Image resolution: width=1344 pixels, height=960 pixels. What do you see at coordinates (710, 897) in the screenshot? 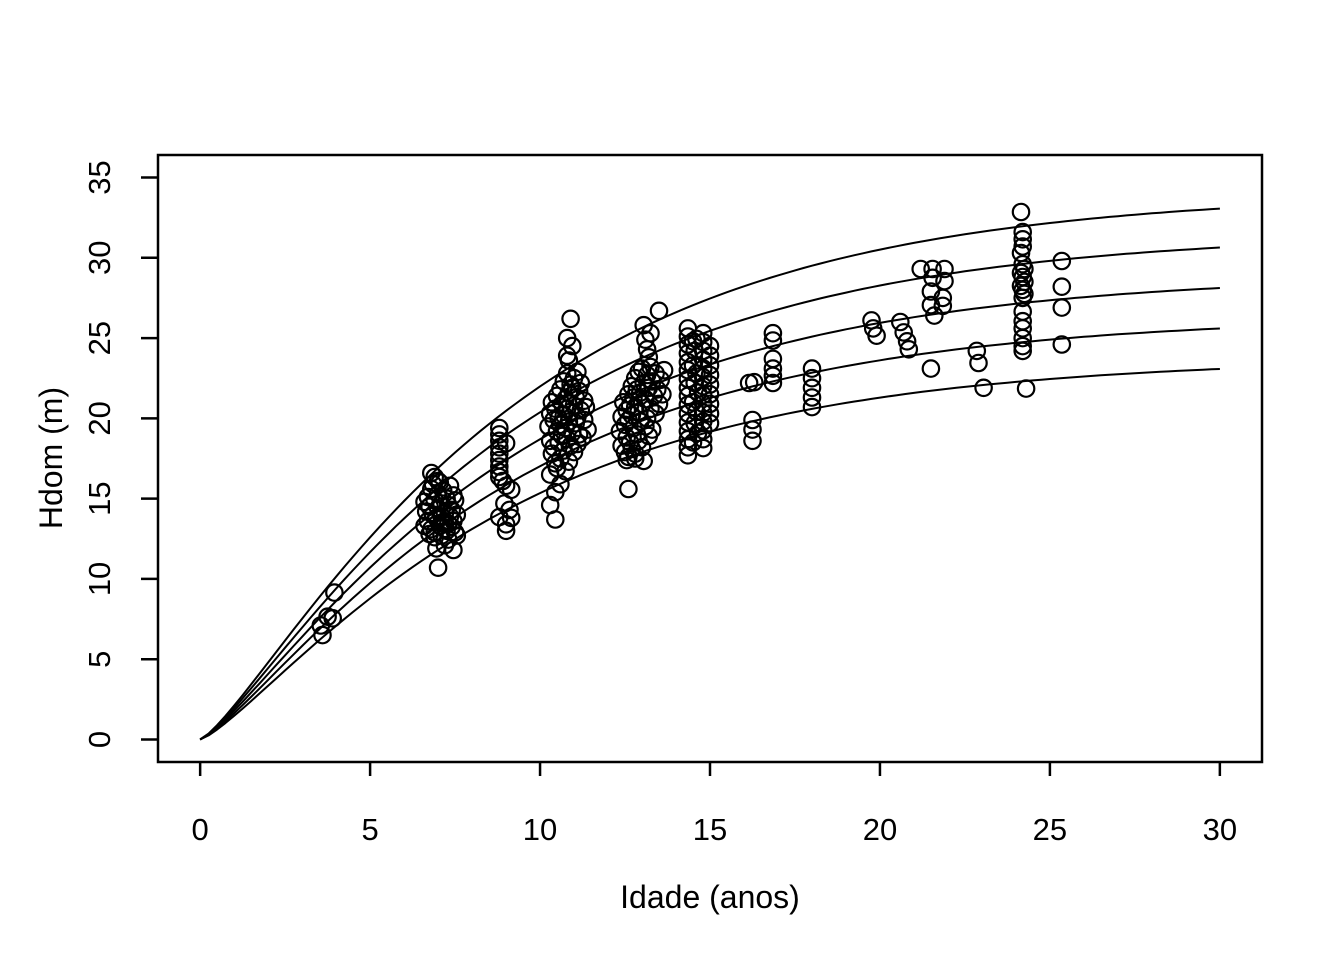
I see `x-axis-title: Idade (anos)` at bounding box center [710, 897].